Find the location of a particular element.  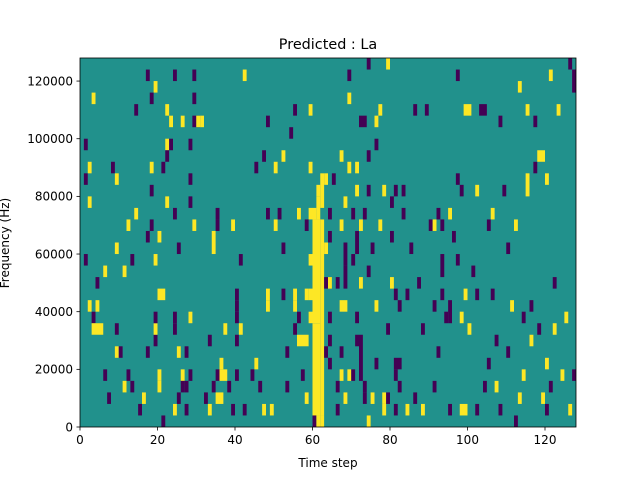

chart-title: Predicted : La is located at coordinates (328, 45).